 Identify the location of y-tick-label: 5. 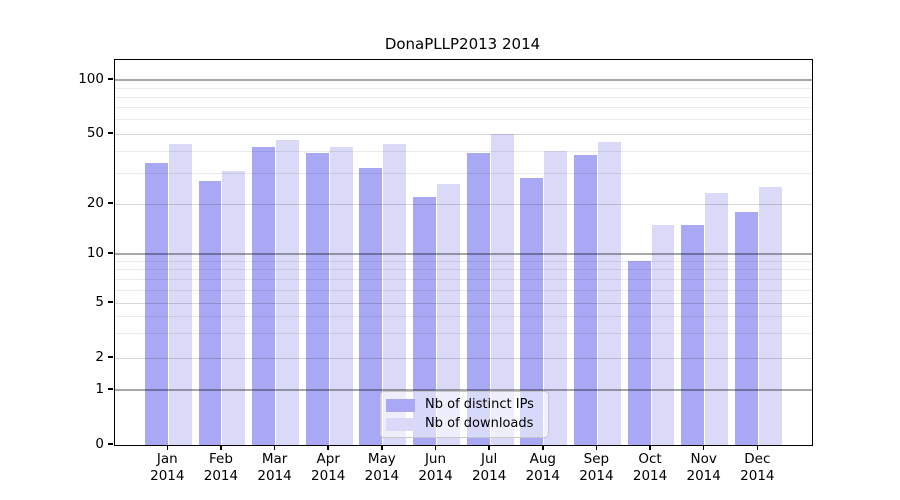
(99, 301).